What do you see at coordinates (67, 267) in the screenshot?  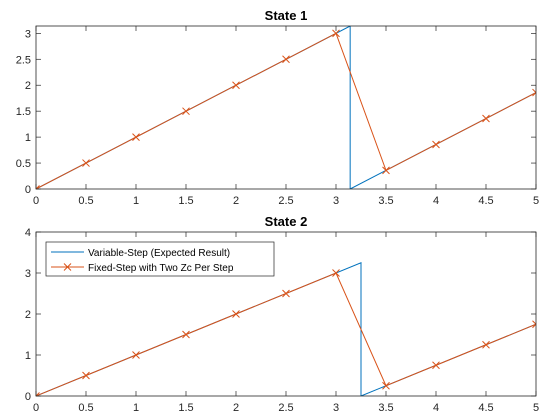 I see `legend-marker` at bounding box center [67, 267].